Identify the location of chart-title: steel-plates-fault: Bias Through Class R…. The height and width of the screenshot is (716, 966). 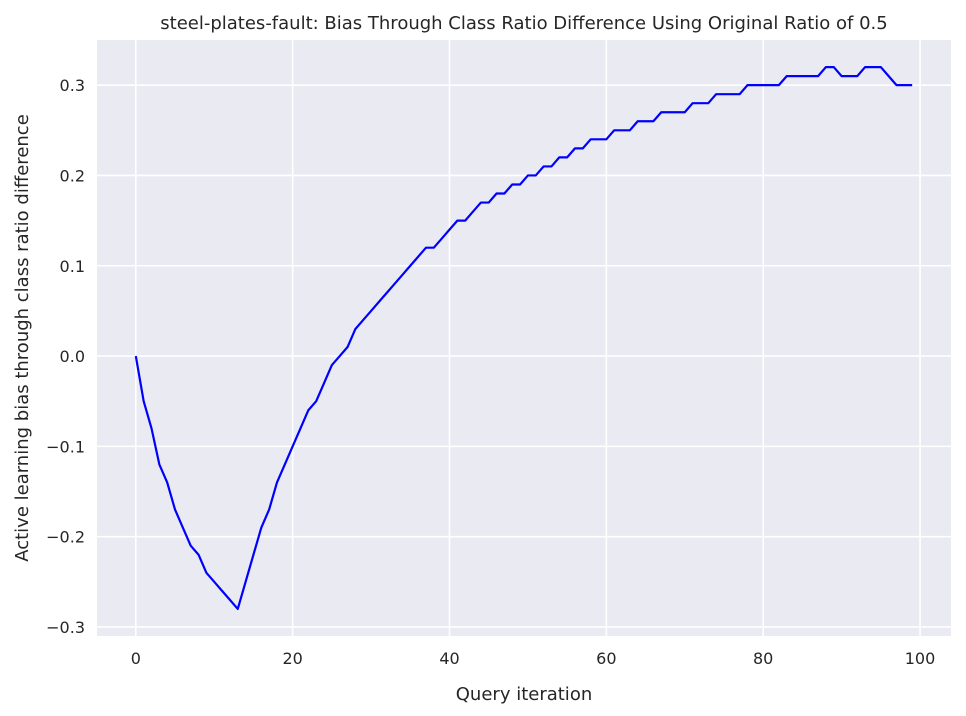
(523, 23).